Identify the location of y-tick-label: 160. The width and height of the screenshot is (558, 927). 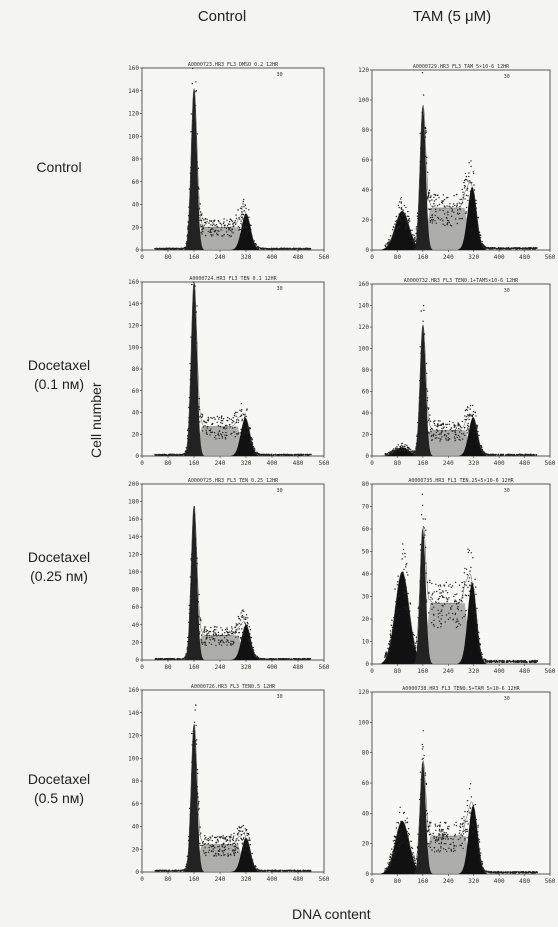
(133, 282).